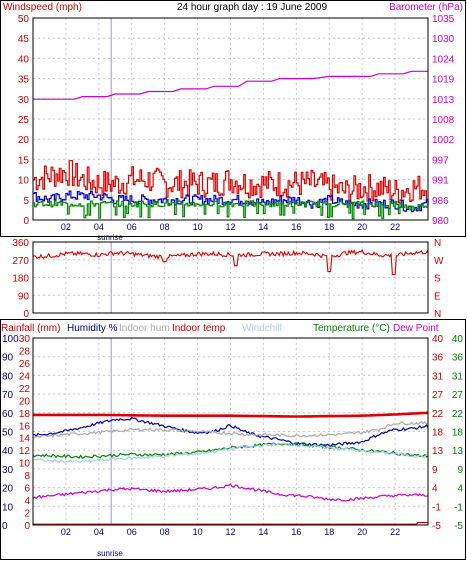 This screenshot has width=467, height=566. What do you see at coordinates (24, 296) in the screenshot?
I see `direction-y-tick-label: 90` at bounding box center [24, 296].